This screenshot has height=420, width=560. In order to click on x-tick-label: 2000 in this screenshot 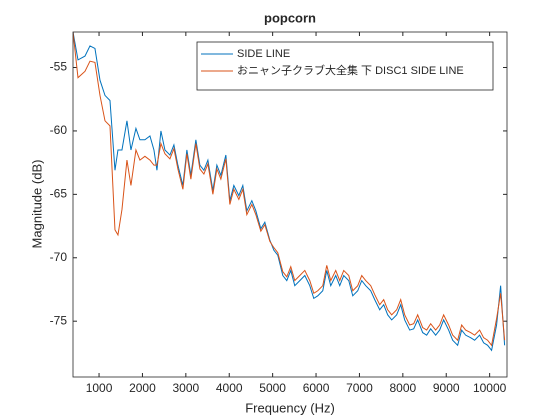, I will do `click(142, 388)`.